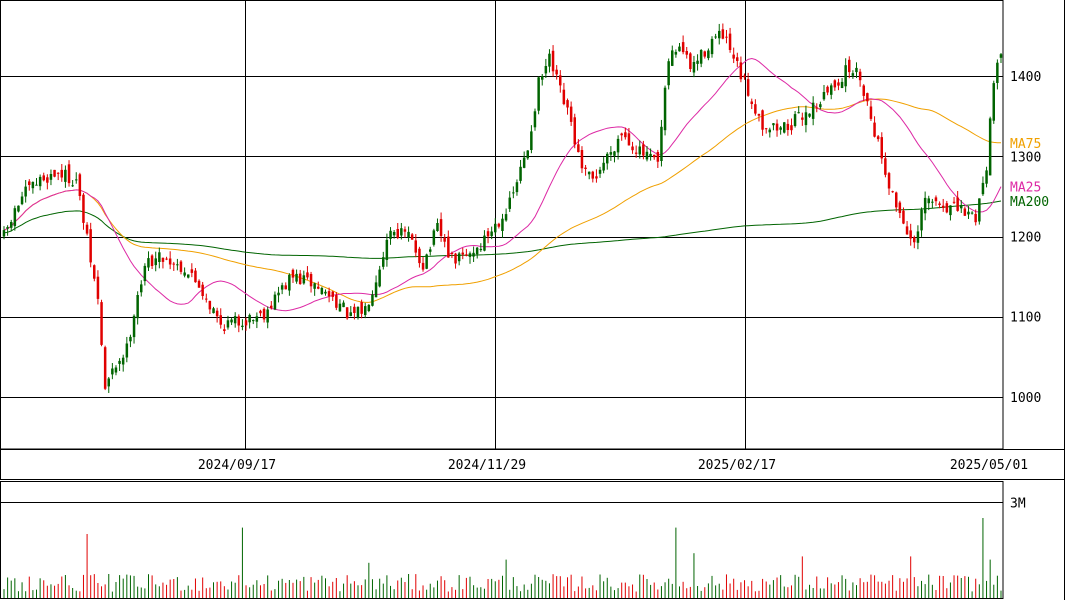  What do you see at coordinates (1025, 318) in the screenshot?
I see `price-tick-label: 1100` at bounding box center [1025, 318].